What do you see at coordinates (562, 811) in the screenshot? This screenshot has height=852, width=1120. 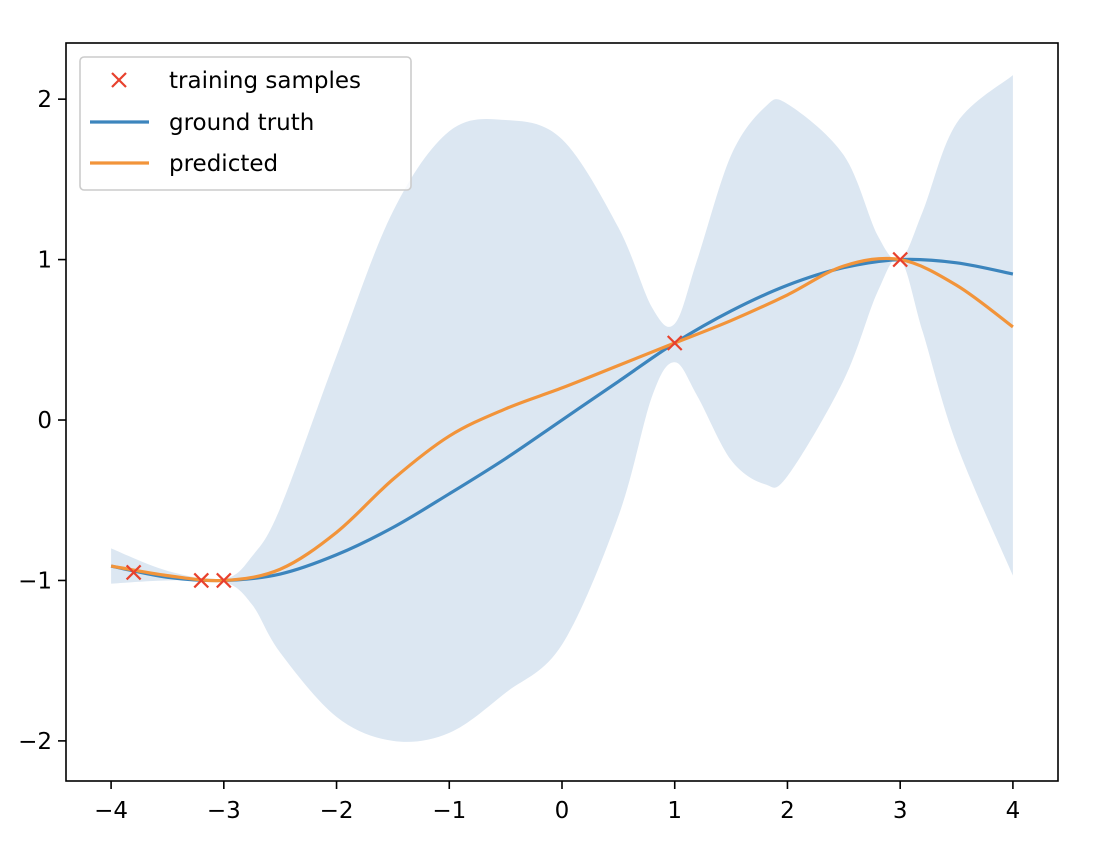 I see `x-tick-label: 0` at bounding box center [562, 811].